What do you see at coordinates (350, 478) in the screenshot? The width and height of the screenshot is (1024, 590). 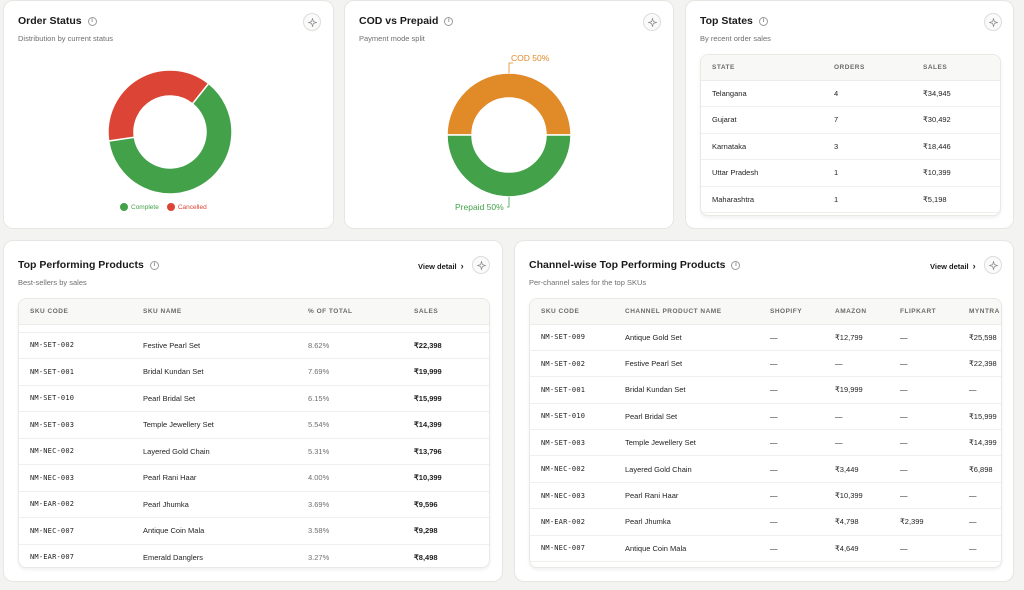 I see `cell-pct-total: 4.00%` at bounding box center [350, 478].